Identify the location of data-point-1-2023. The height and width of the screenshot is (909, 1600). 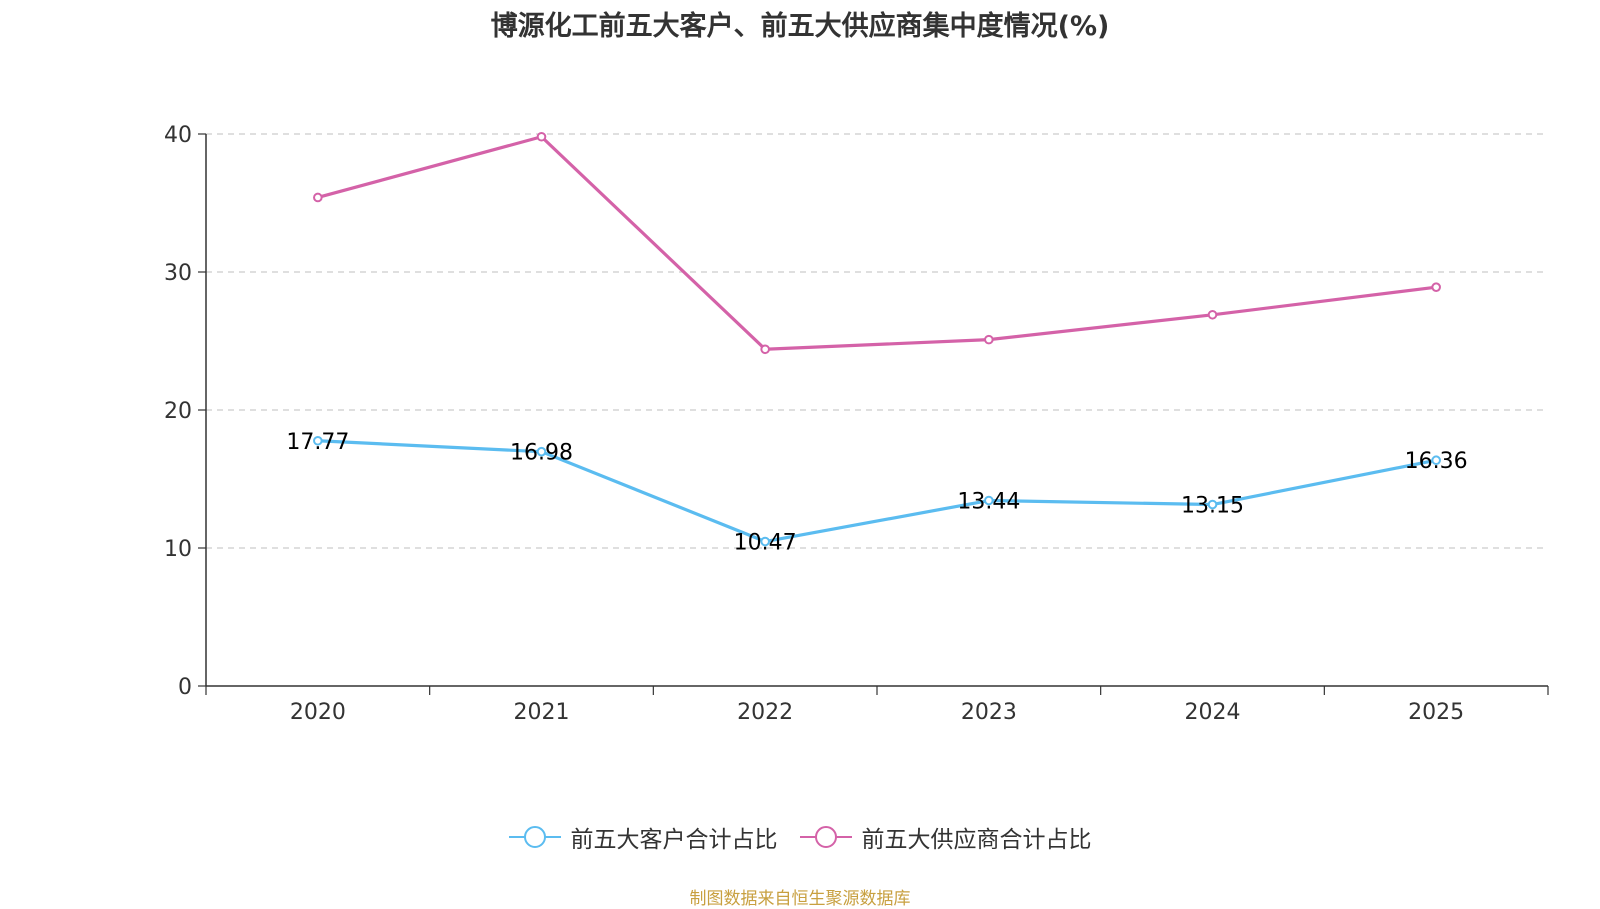
(989, 339).